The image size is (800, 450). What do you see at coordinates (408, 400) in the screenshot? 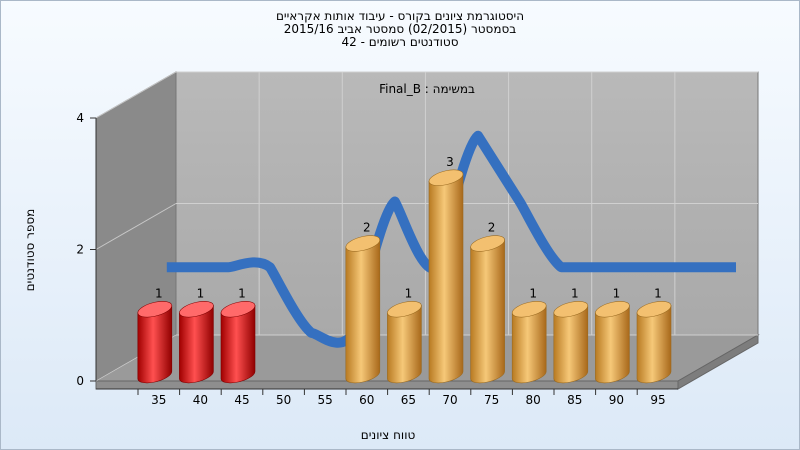
I see `x-tick-label: 65` at bounding box center [408, 400].